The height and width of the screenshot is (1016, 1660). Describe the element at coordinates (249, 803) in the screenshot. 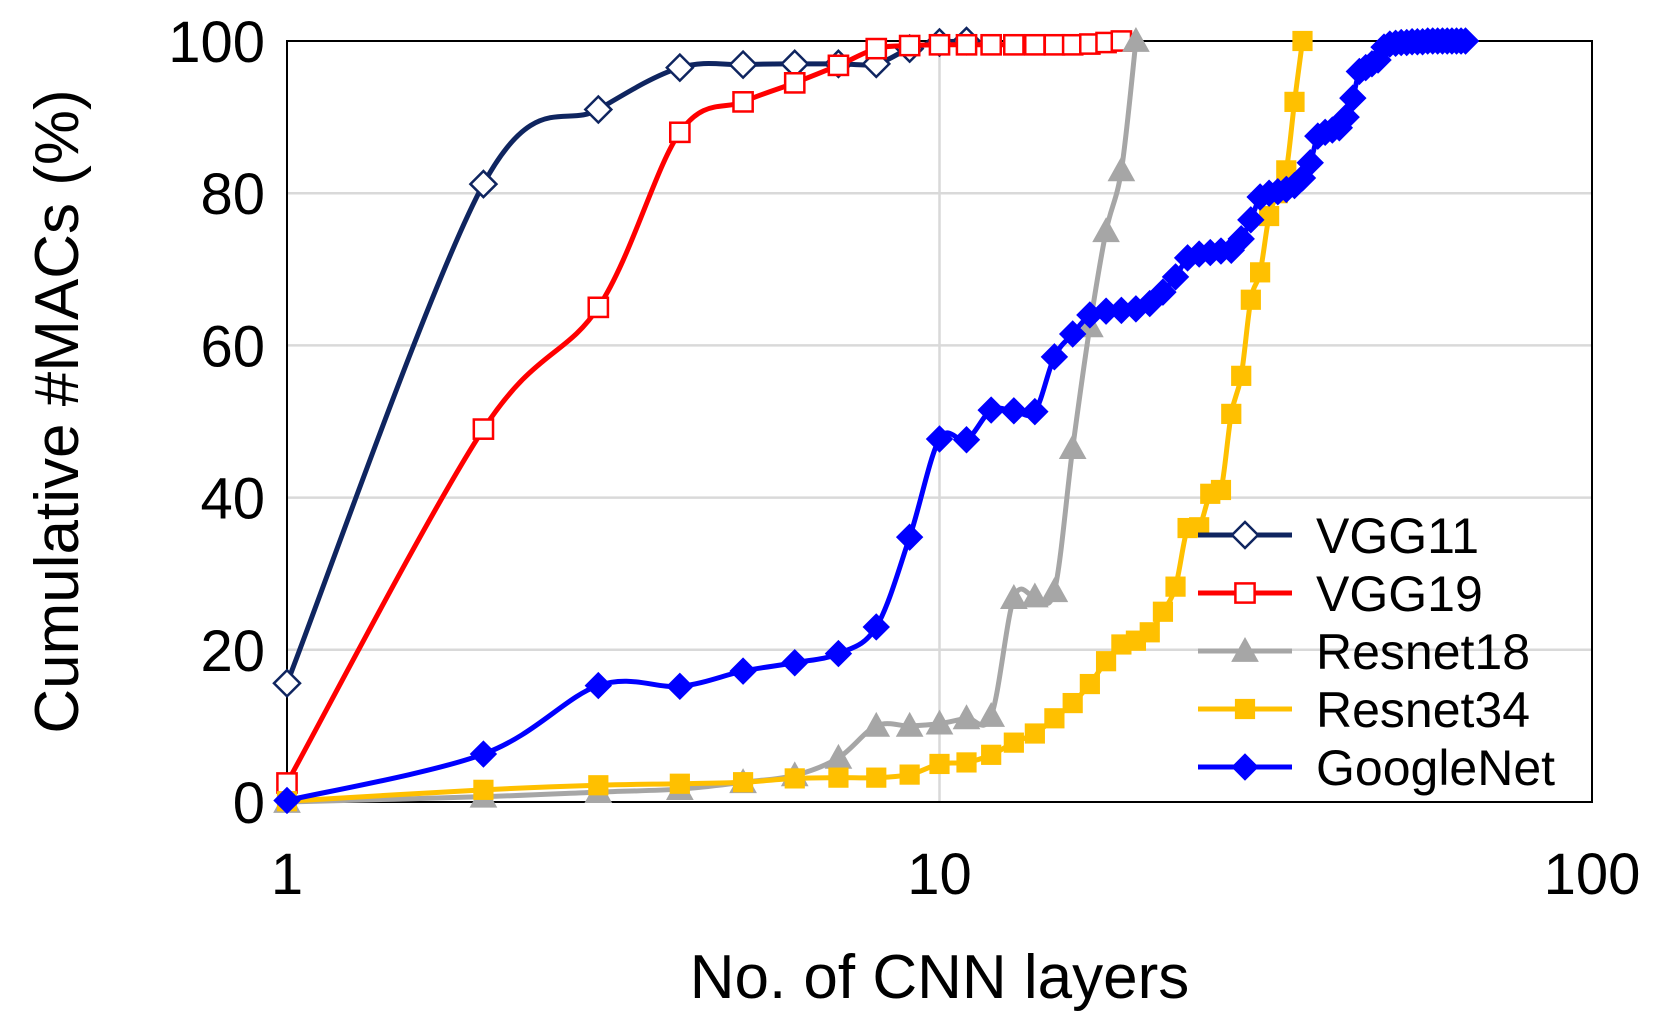

I see `y-tick-label: 0` at that location.